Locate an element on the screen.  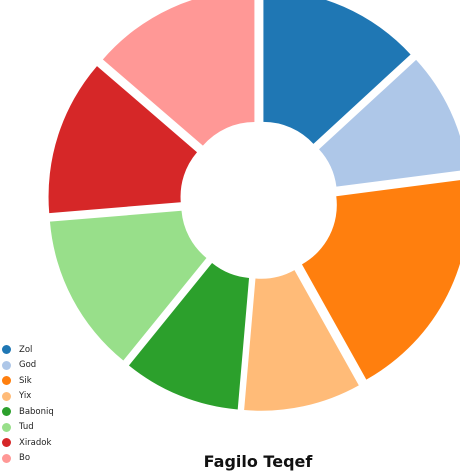
legend-item-sik: Sik is located at coordinates (28, 381).